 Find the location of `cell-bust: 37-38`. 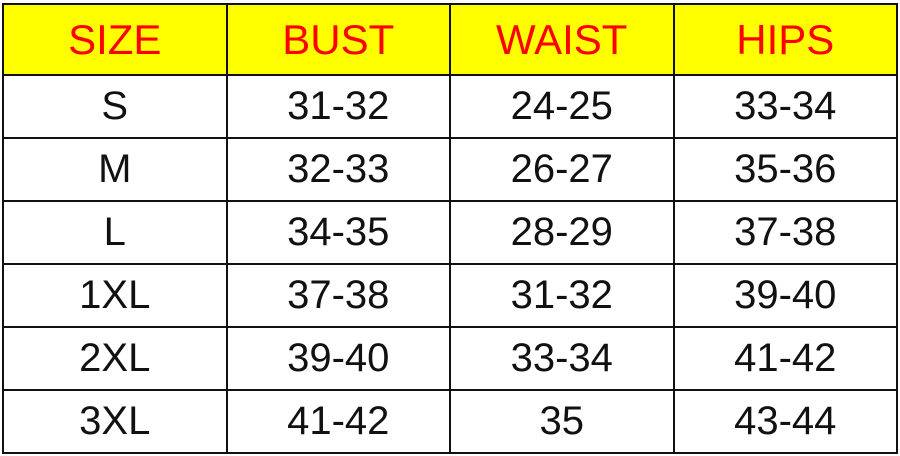

cell-bust: 37-38 is located at coordinates (338, 295).